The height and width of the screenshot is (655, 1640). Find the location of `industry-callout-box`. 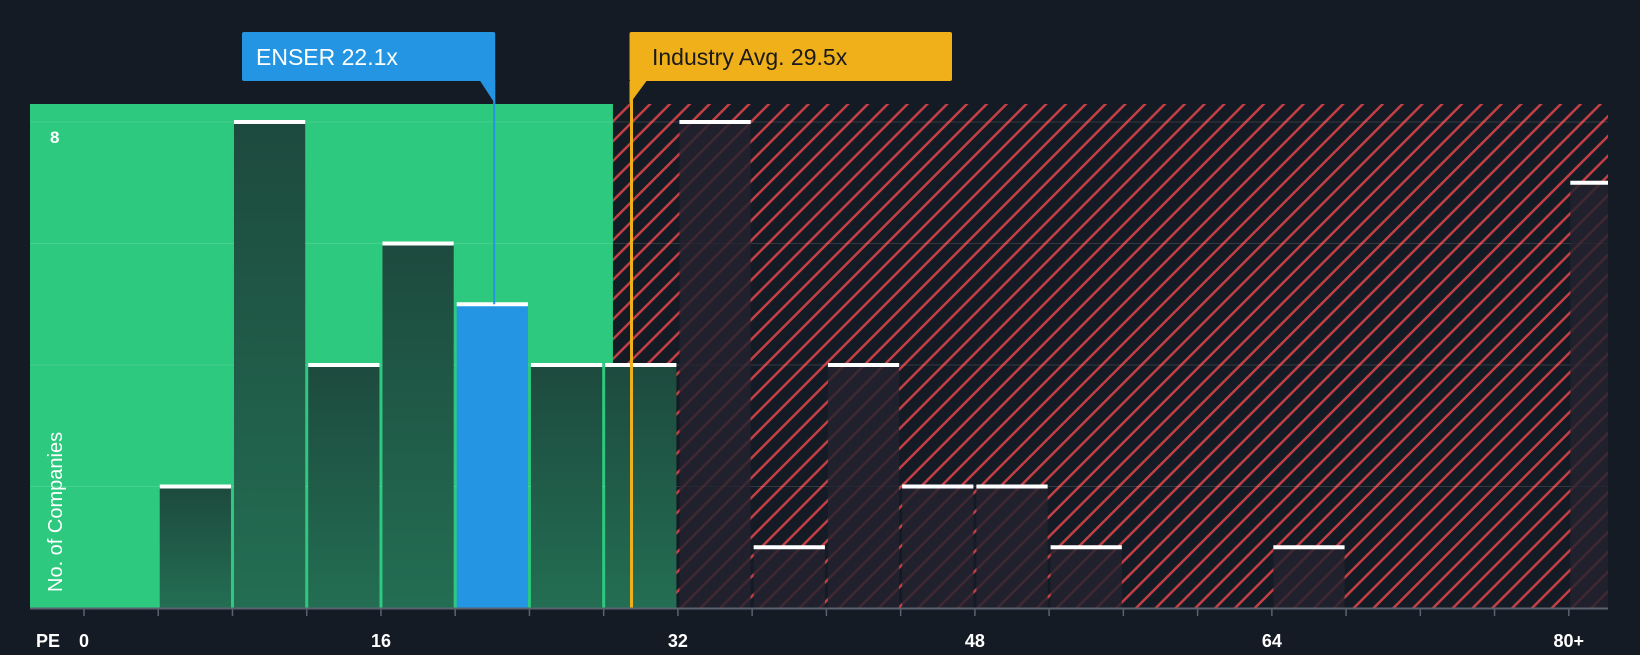

industry-callout-box is located at coordinates (790, 56).